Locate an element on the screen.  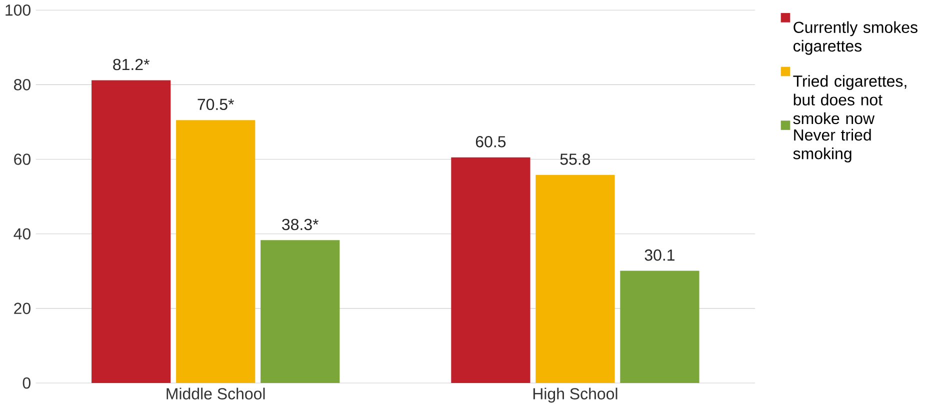
data-label: 81.2* is located at coordinates (131, 64).